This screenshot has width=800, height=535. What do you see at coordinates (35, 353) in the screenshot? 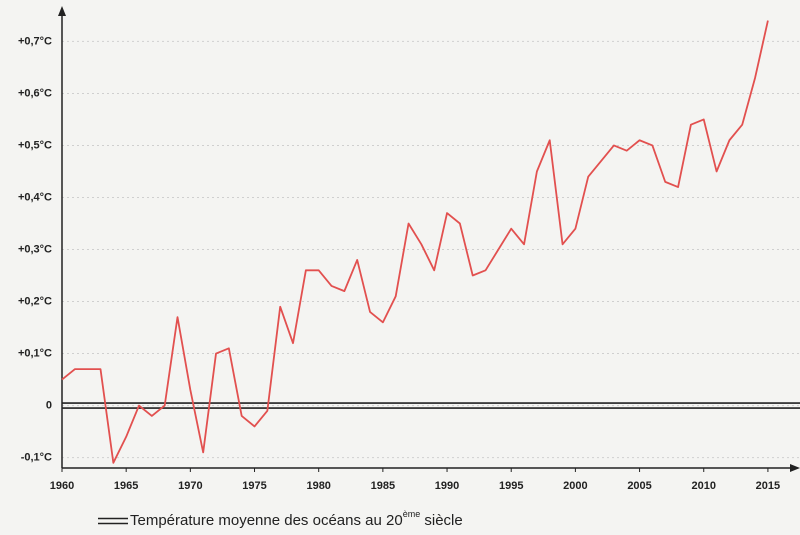
I see `y-tick-label: +0,1°C` at bounding box center [35, 353].